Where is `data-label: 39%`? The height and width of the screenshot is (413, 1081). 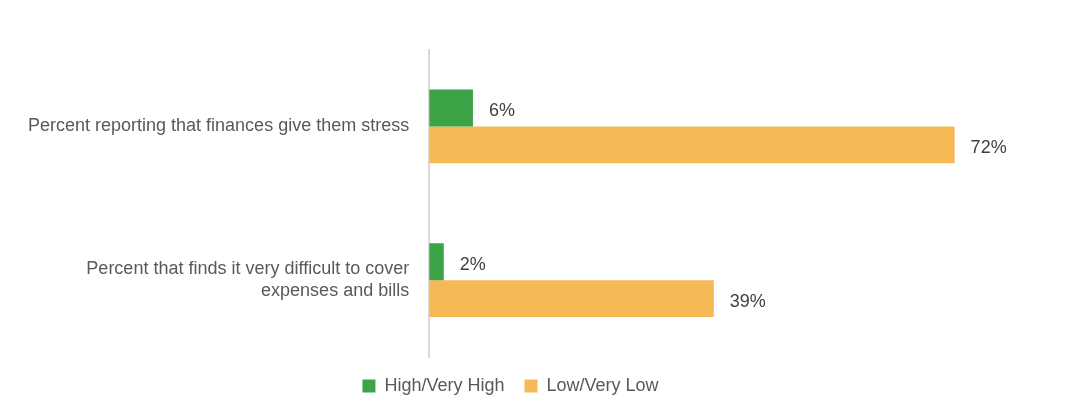
data-label: 39% is located at coordinates (747, 300).